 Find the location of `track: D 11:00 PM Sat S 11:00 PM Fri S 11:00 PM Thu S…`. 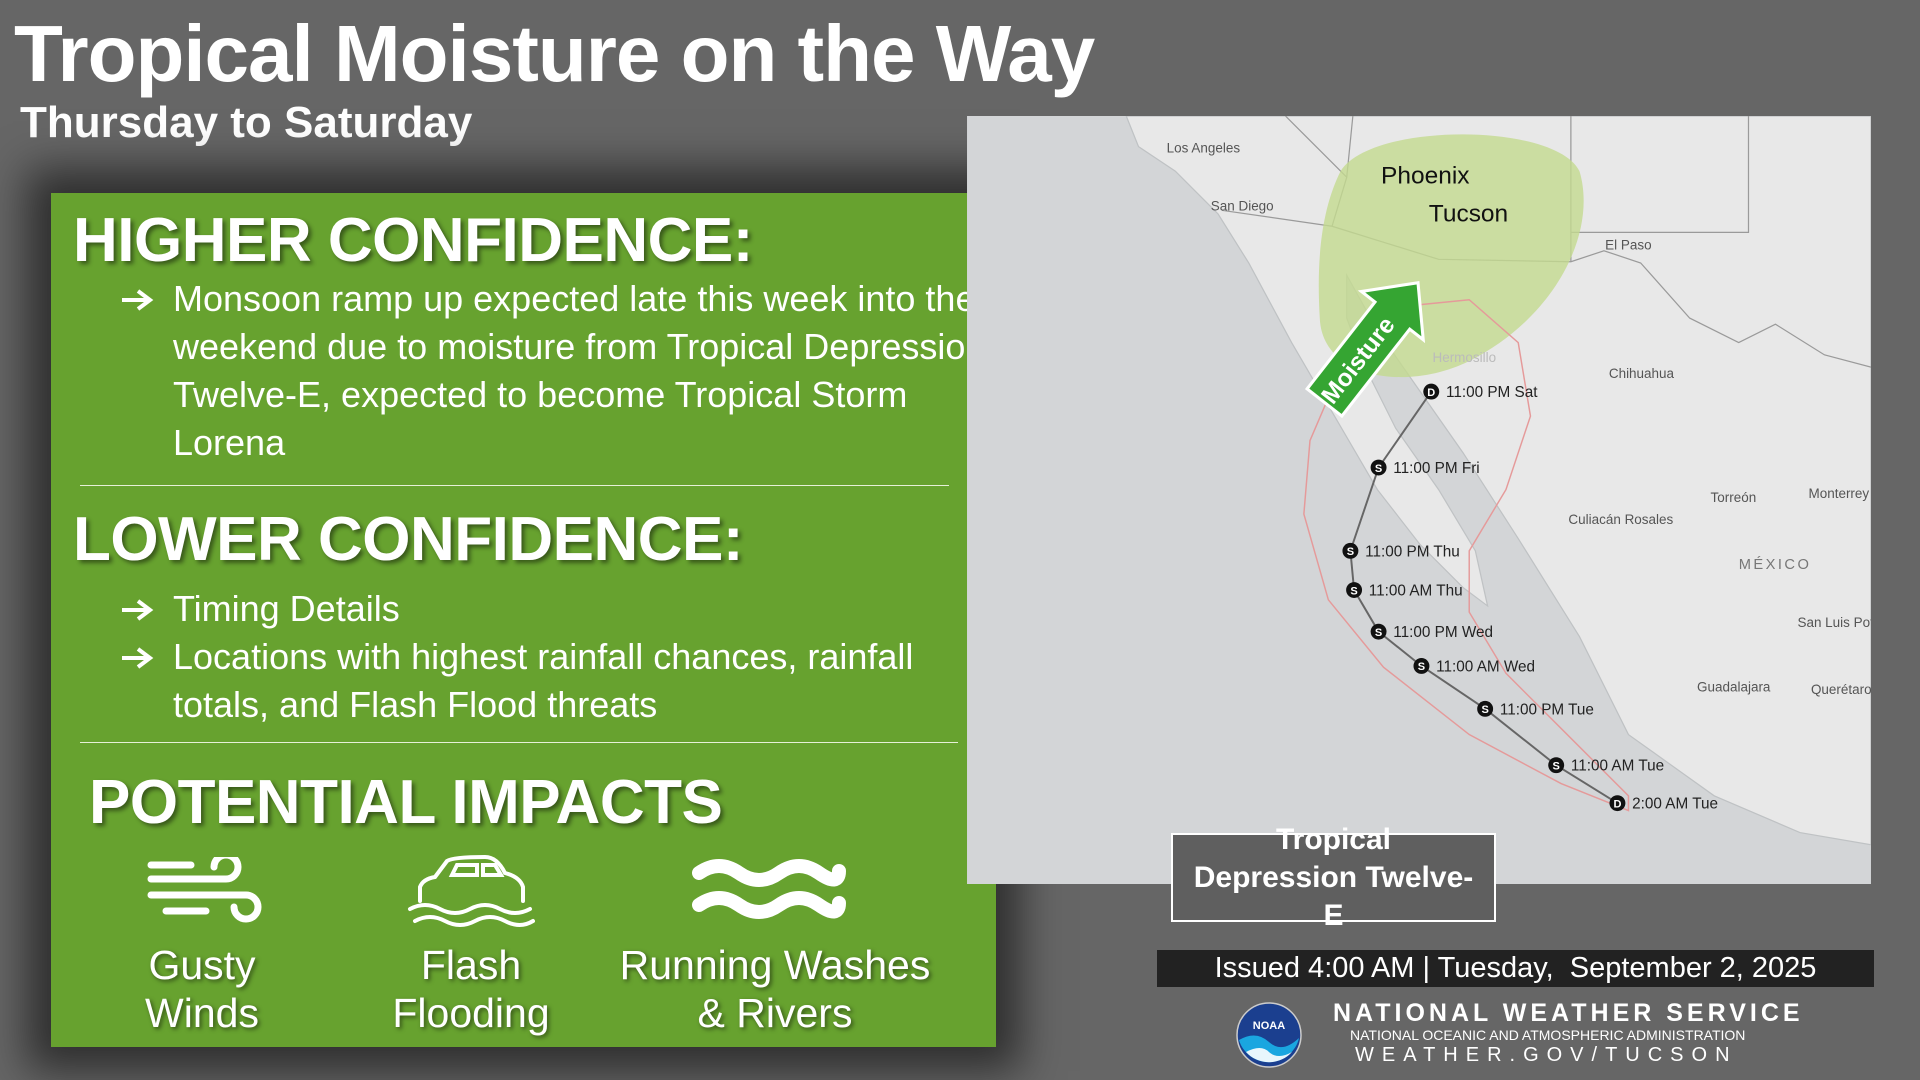

track: D 11:00 PM Sat S 11:00 PM Fri S 11:00 PM Thu S… is located at coordinates (1530, 598).